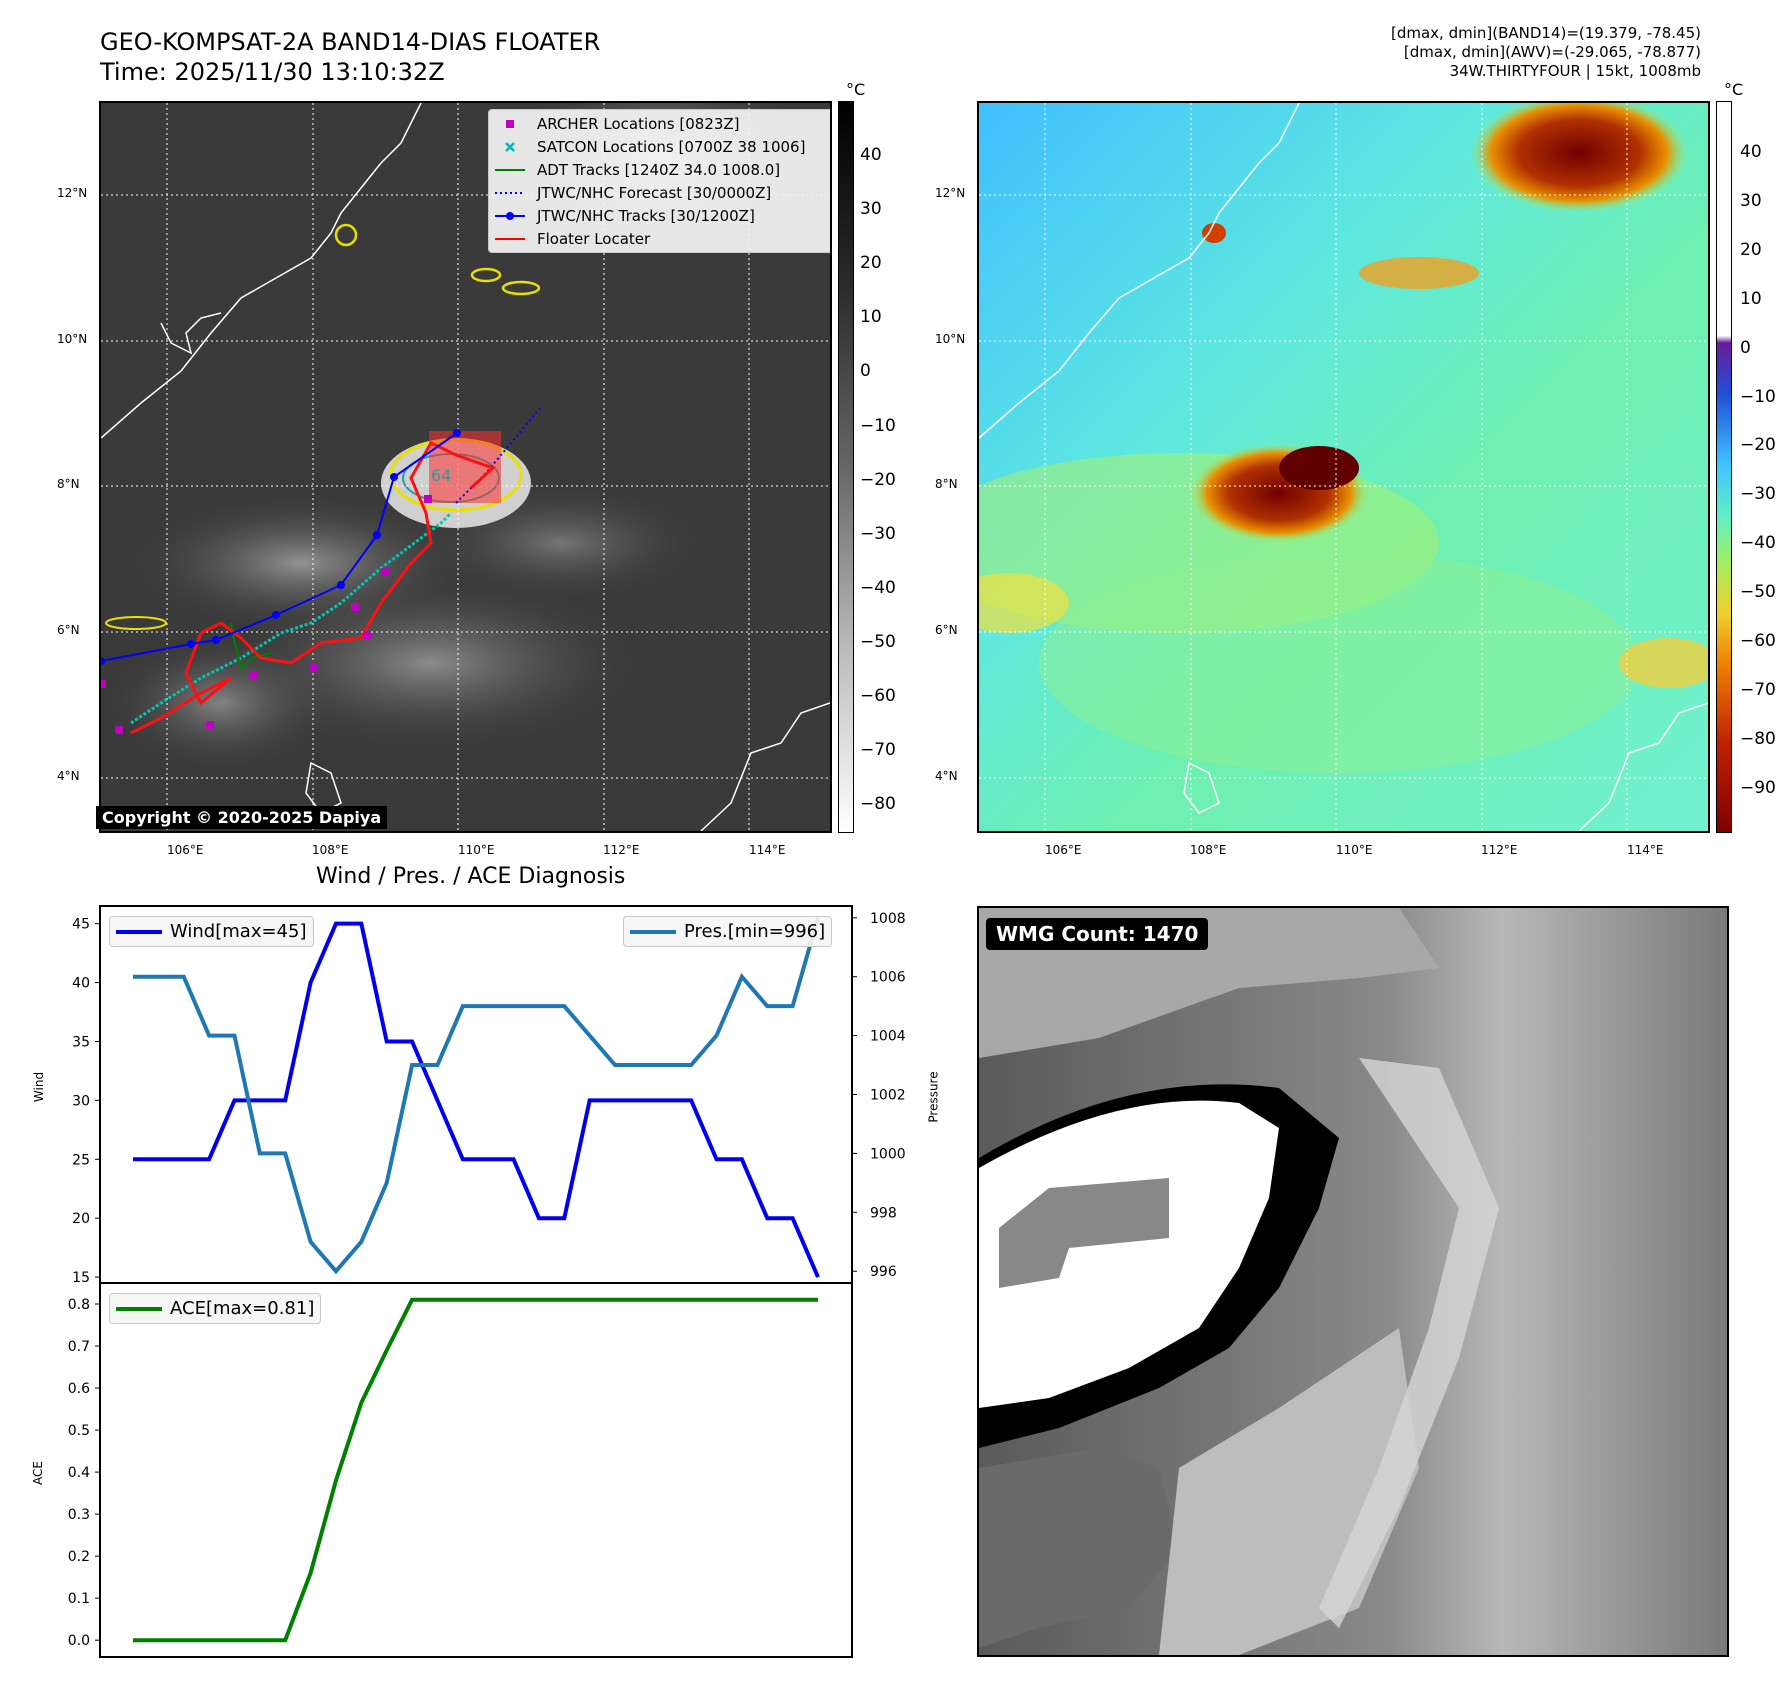 Image resolution: width=1792 pixels, height=1690 pixels. What do you see at coordinates (498, 455) in the screenshot?
I see `jtwc-forecast-track` at bounding box center [498, 455].